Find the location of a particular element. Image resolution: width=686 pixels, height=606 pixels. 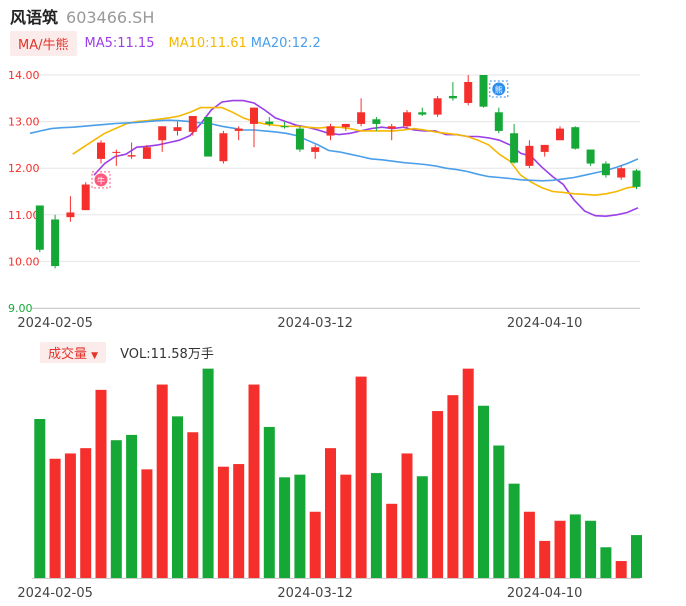

indicator-selector: MA/牛熊 is located at coordinates (43, 43).